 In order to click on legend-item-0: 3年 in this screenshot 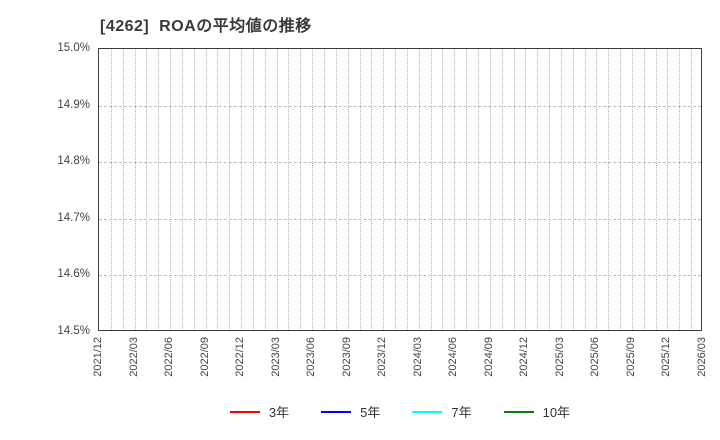, I will do `click(259, 411)`.